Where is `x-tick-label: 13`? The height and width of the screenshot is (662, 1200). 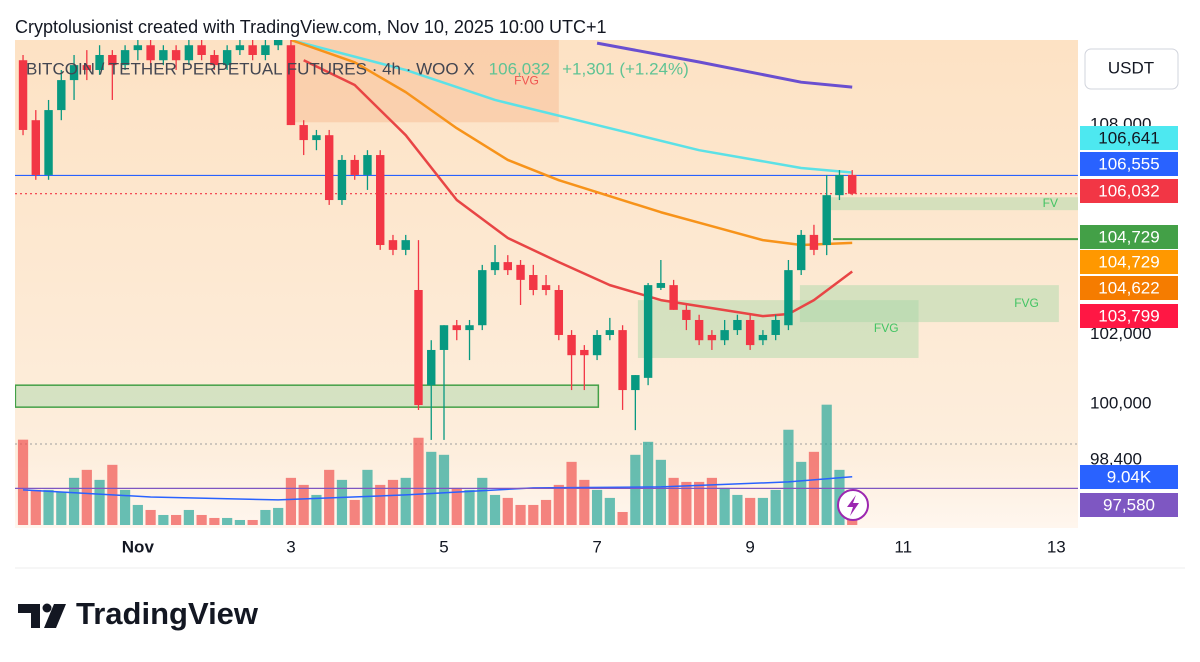 x-tick-label: 13 is located at coordinates (1056, 546).